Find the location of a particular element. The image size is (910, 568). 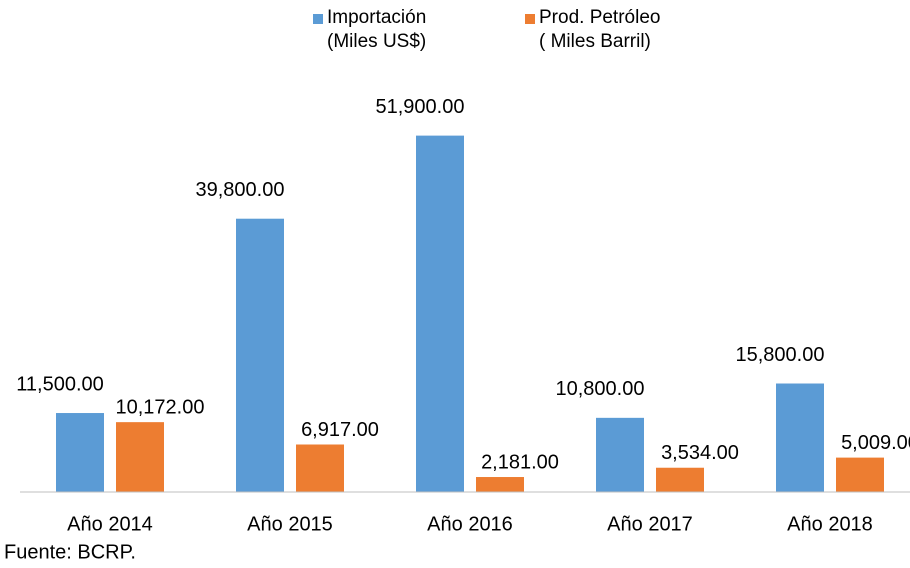

x-tick-label: Año 2015 is located at coordinates (290, 524).